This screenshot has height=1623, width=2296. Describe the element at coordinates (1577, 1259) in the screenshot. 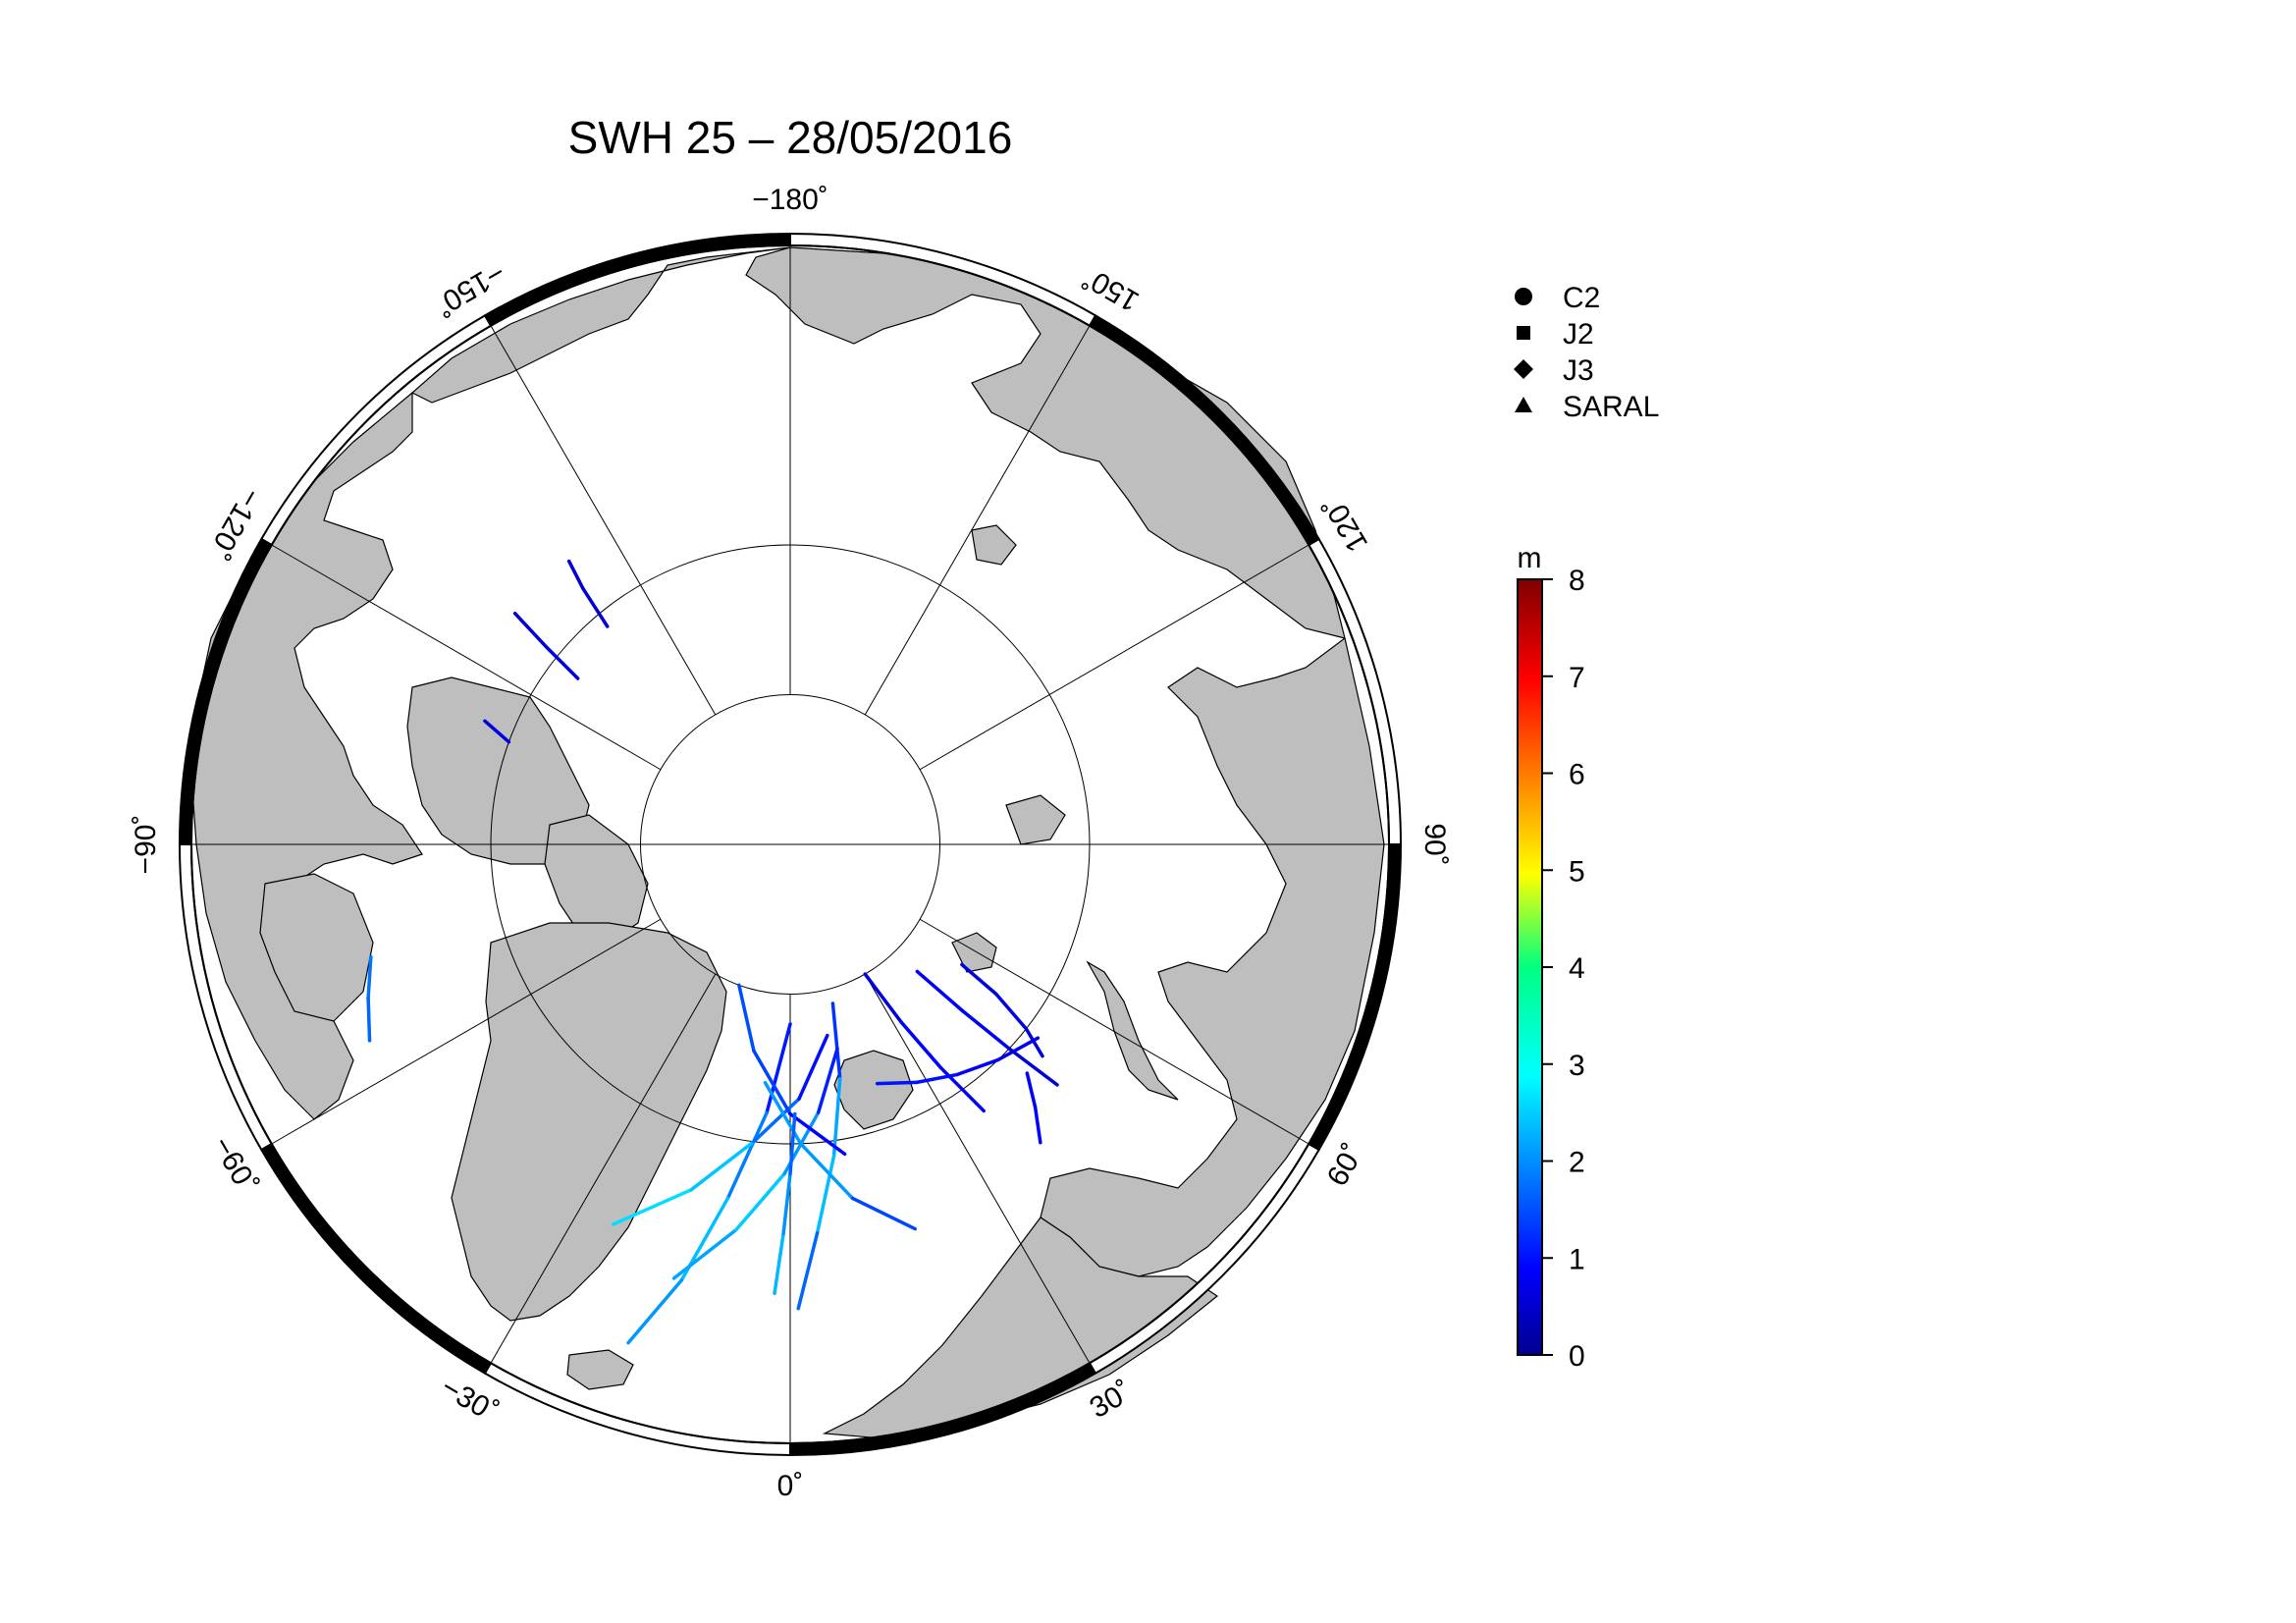

I see `colorbar-tick-label: 1` at that location.